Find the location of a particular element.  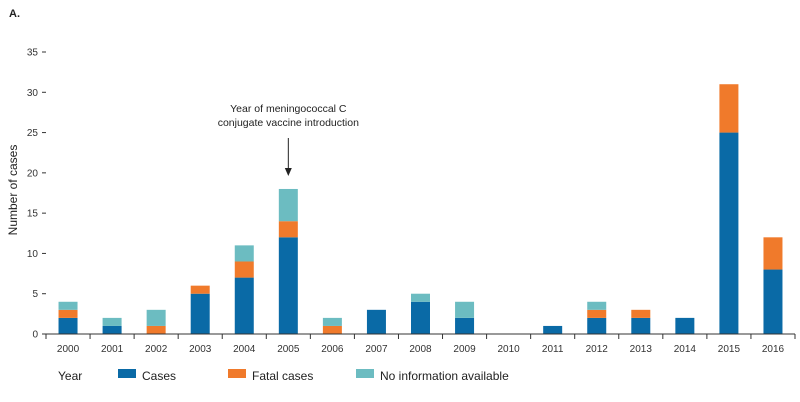

bar-fatal-cases-2002 is located at coordinates (156, 329).